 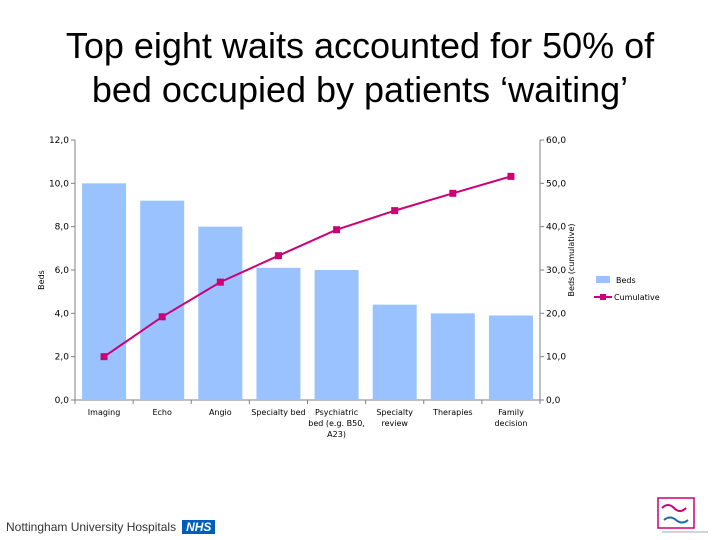 What do you see at coordinates (556, 271) in the screenshot?
I see `y-tick-label-right: 30,0` at bounding box center [556, 271].